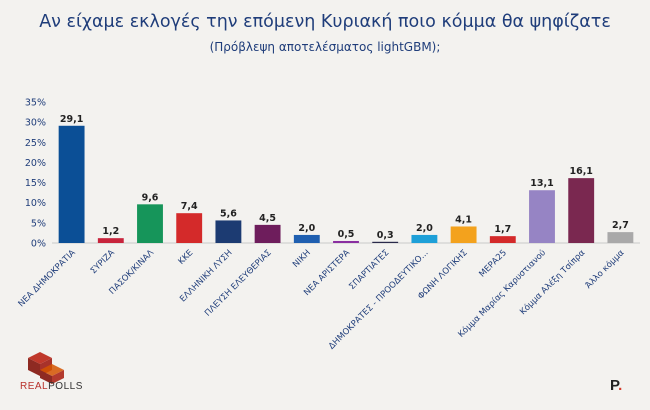 The height and width of the screenshot is (410, 650). I want to click on p-logo-icon: P., so click(616, 385).